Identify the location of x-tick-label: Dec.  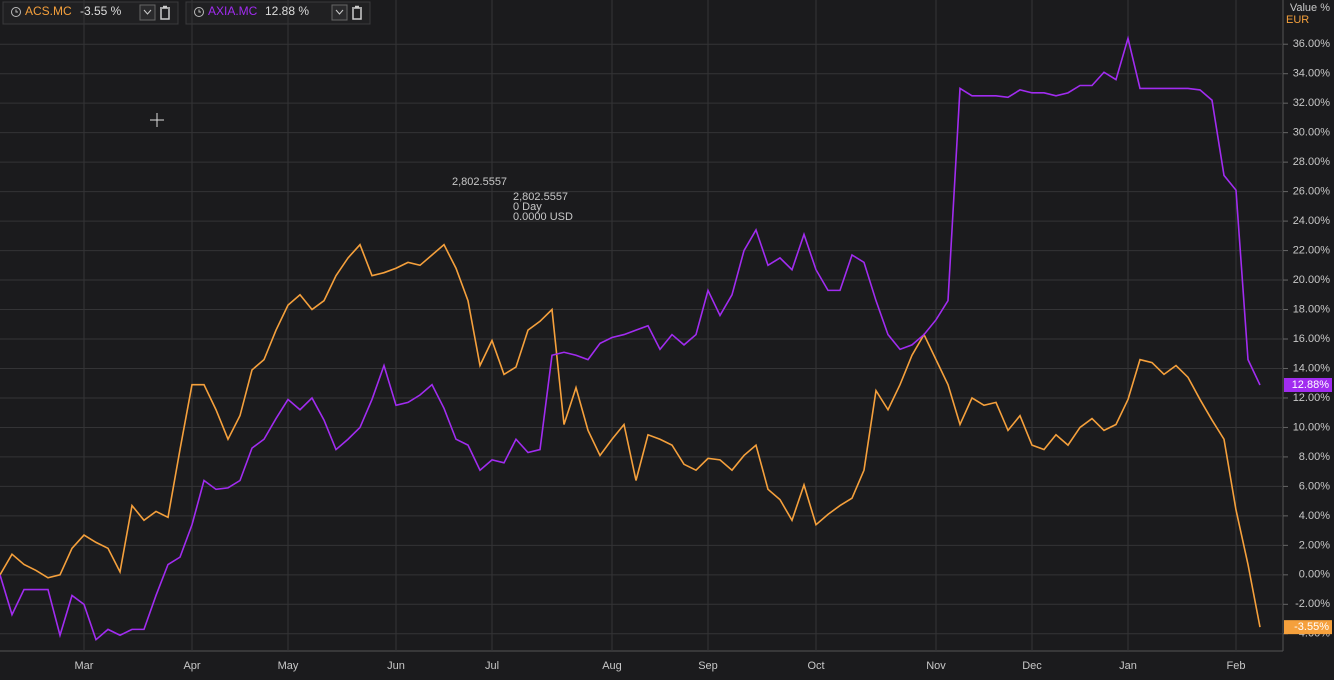
(1032, 666).